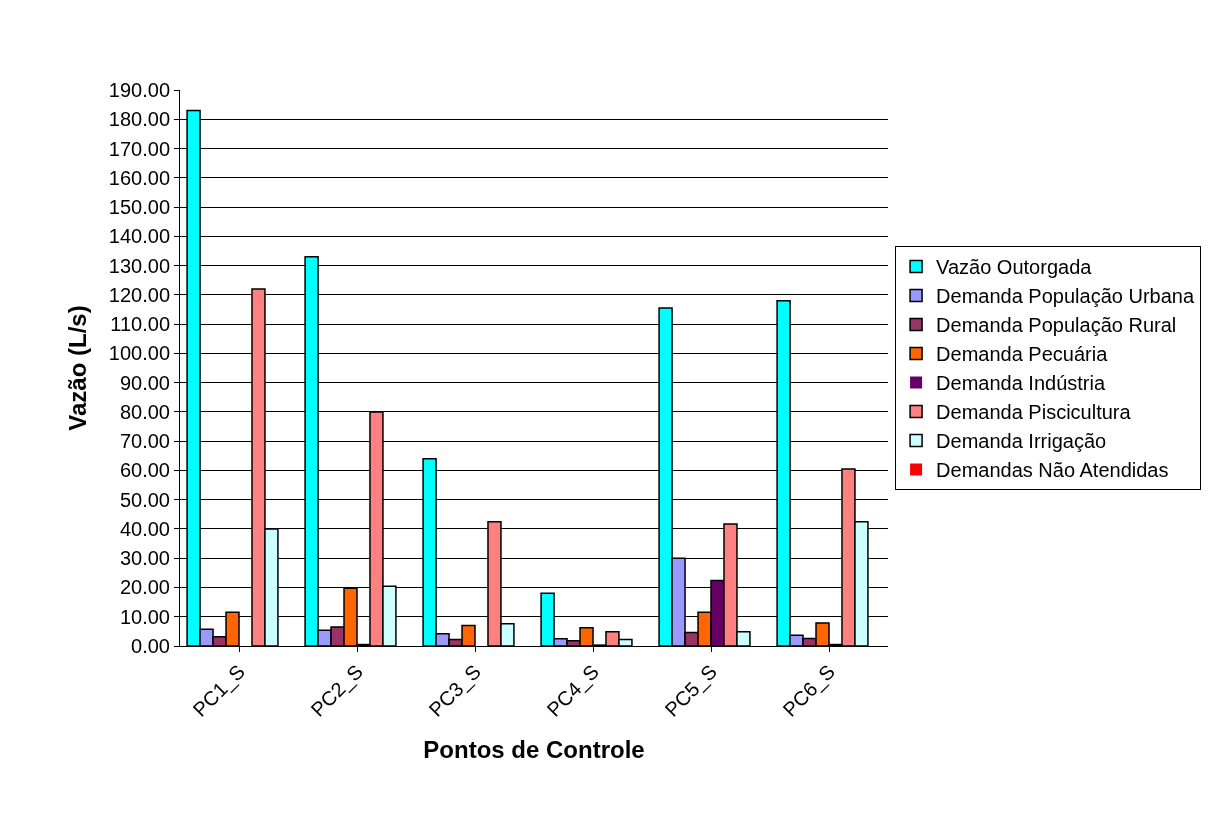 The width and height of the screenshot is (1213, 821). Describe the element at coordinates (1034, 412) in the screenshot. I see `legend-label: Demanda Piscicultura` at that location.